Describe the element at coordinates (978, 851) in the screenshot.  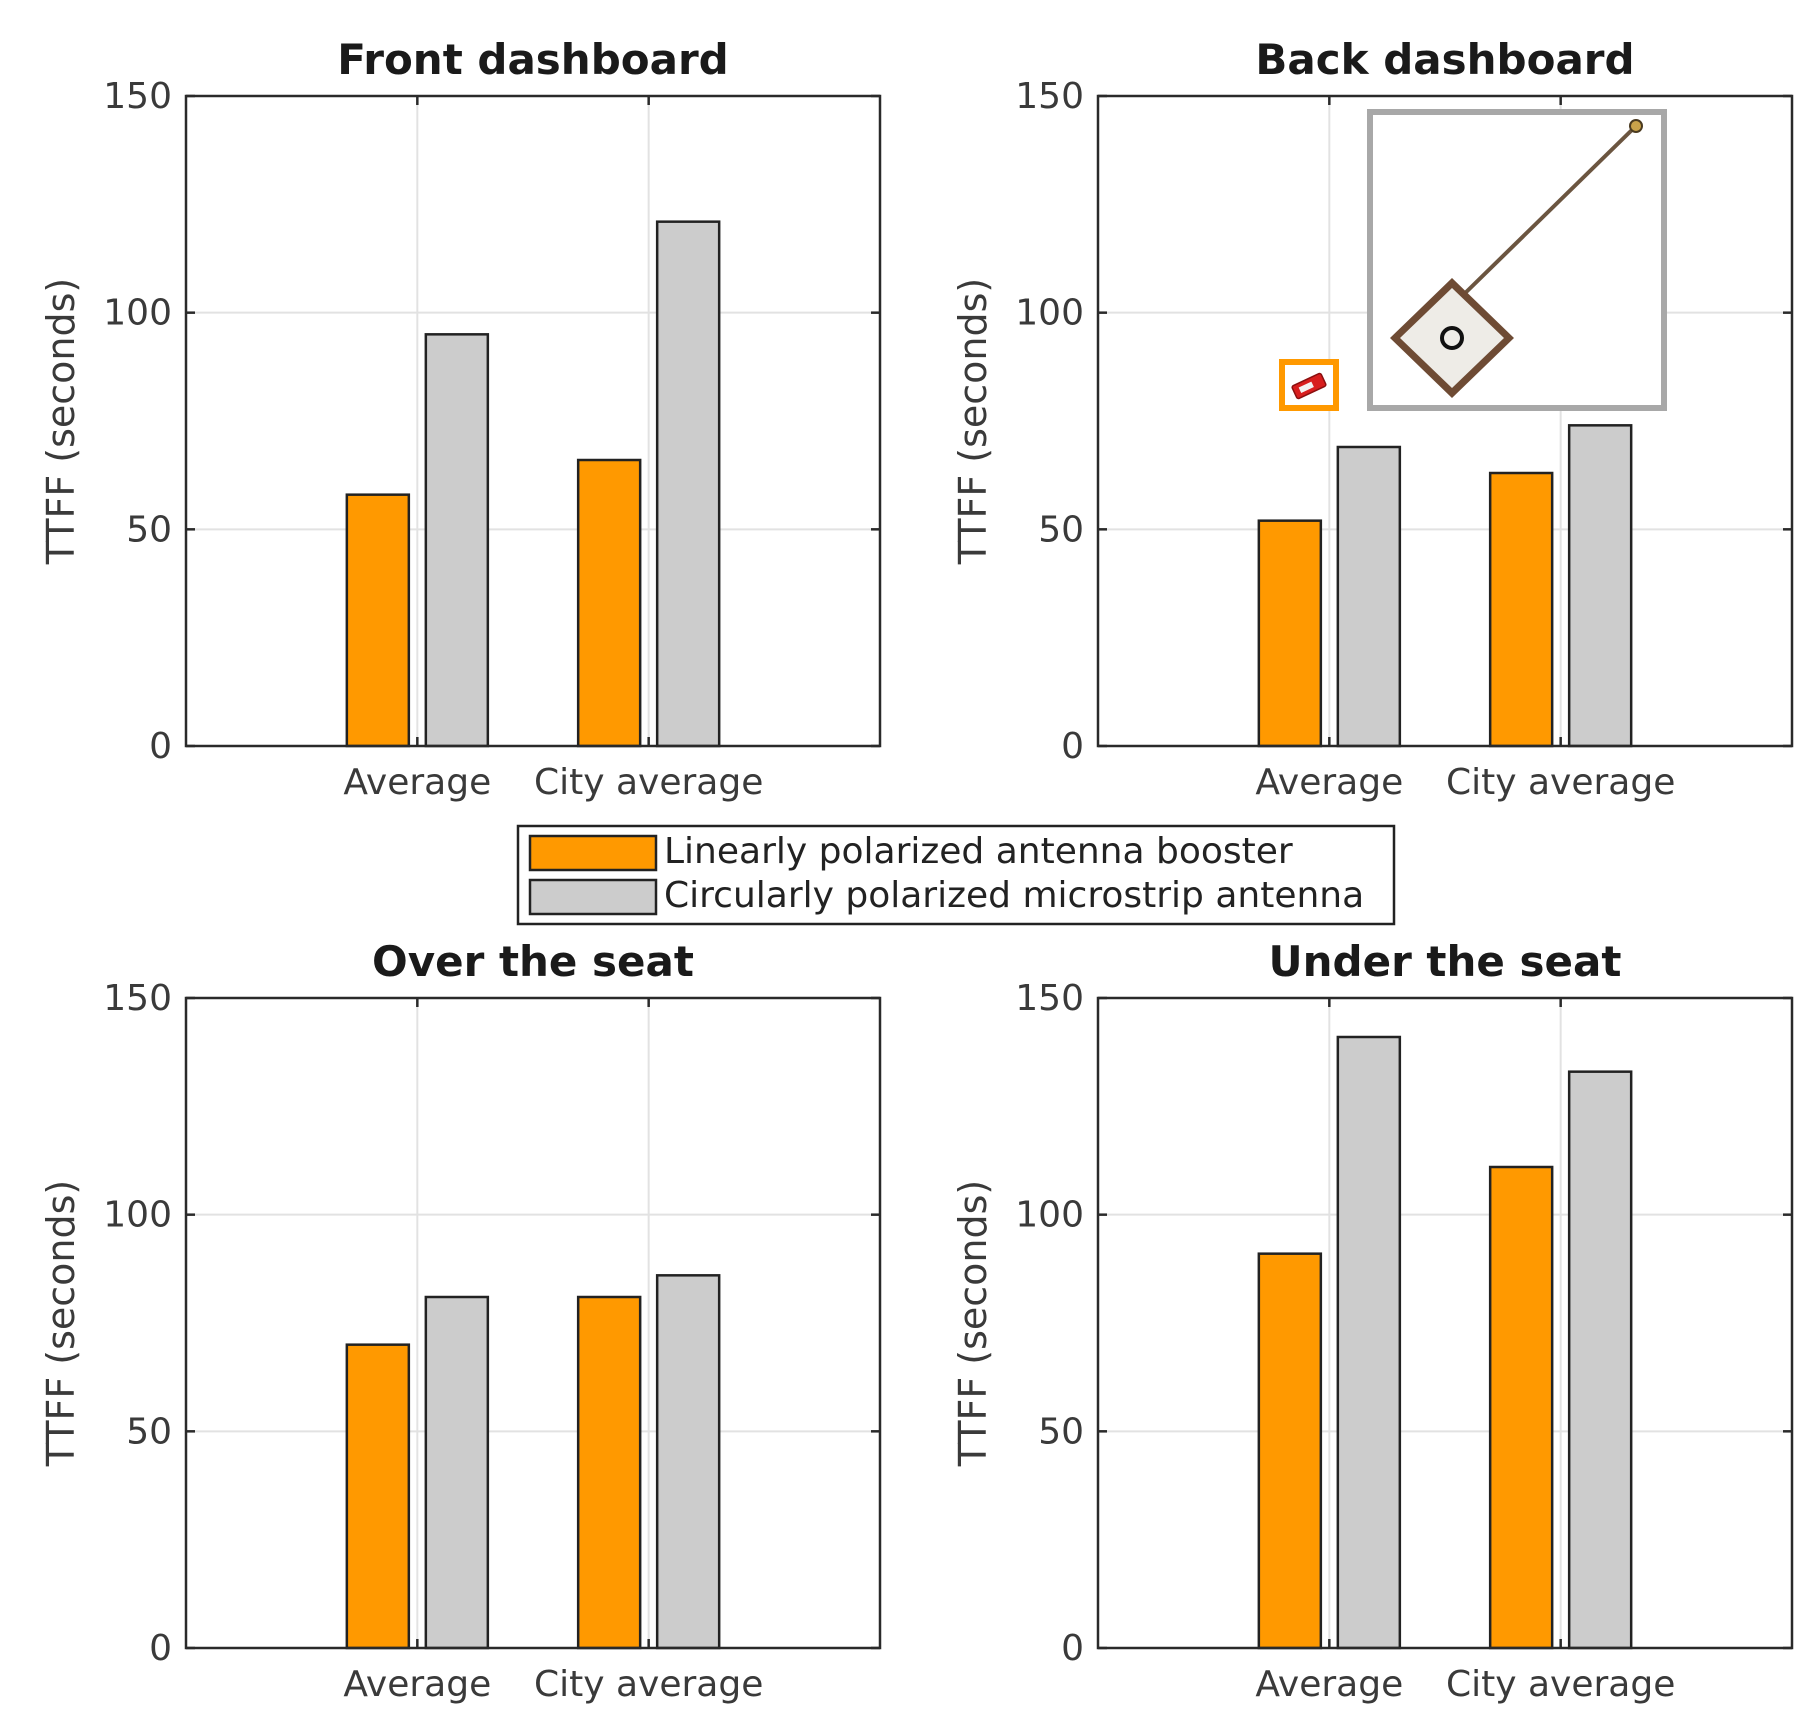
I see `legend-label-linear: Linearly polarized antenna booster` at that location.